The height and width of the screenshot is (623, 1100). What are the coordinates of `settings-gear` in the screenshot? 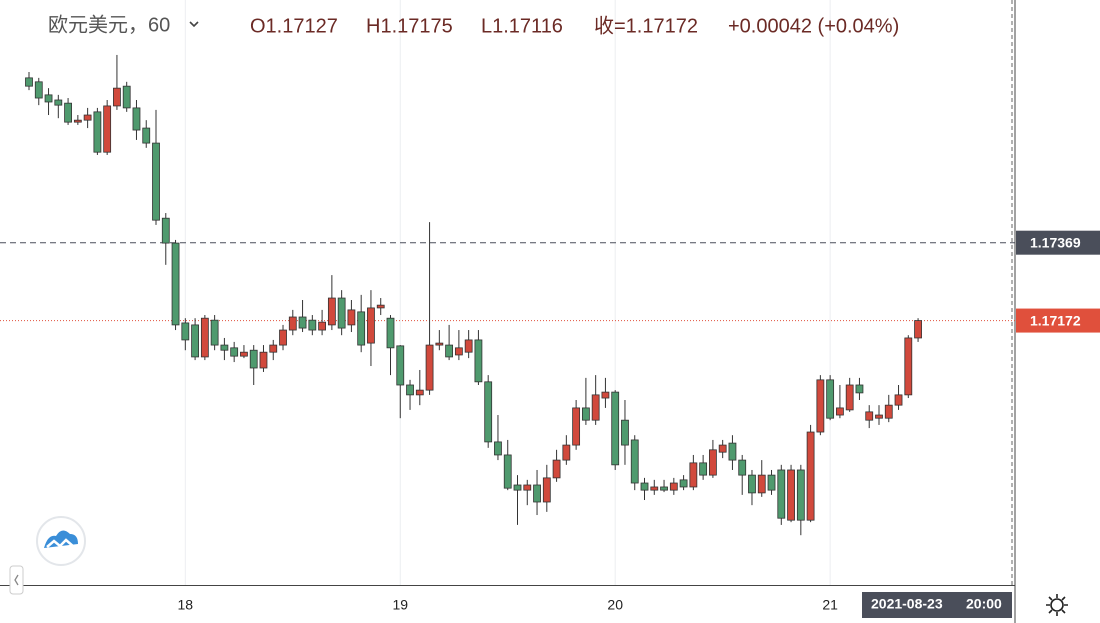 It's located at (1057, 605).